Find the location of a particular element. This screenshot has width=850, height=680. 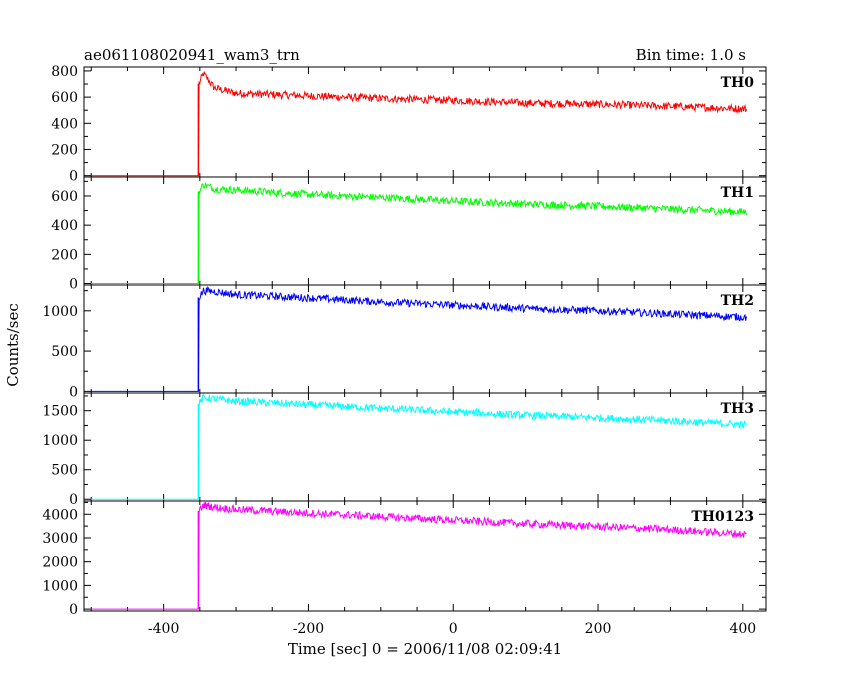

x-tick-label: 0 is located at coordinates (453, 629).